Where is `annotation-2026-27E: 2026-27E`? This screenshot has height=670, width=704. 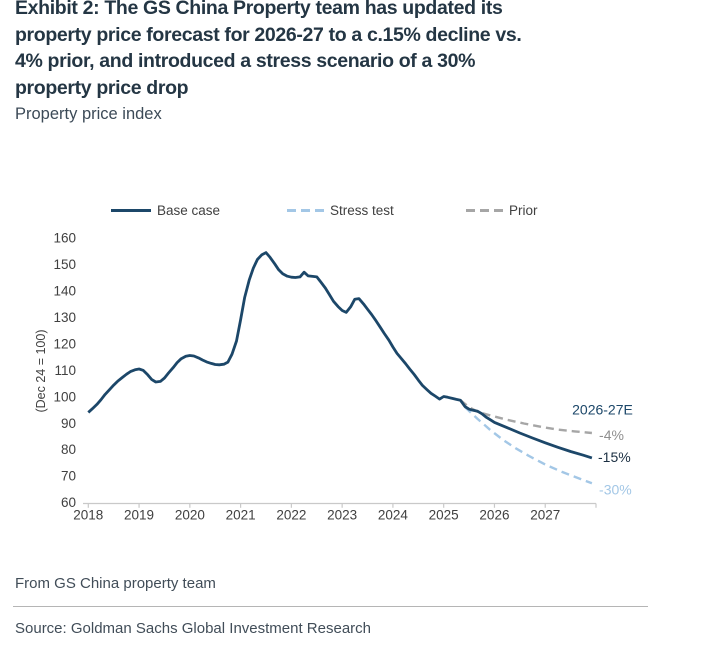
annotation-2026-27E: 2026-27E is located at coordinates (602, 409).